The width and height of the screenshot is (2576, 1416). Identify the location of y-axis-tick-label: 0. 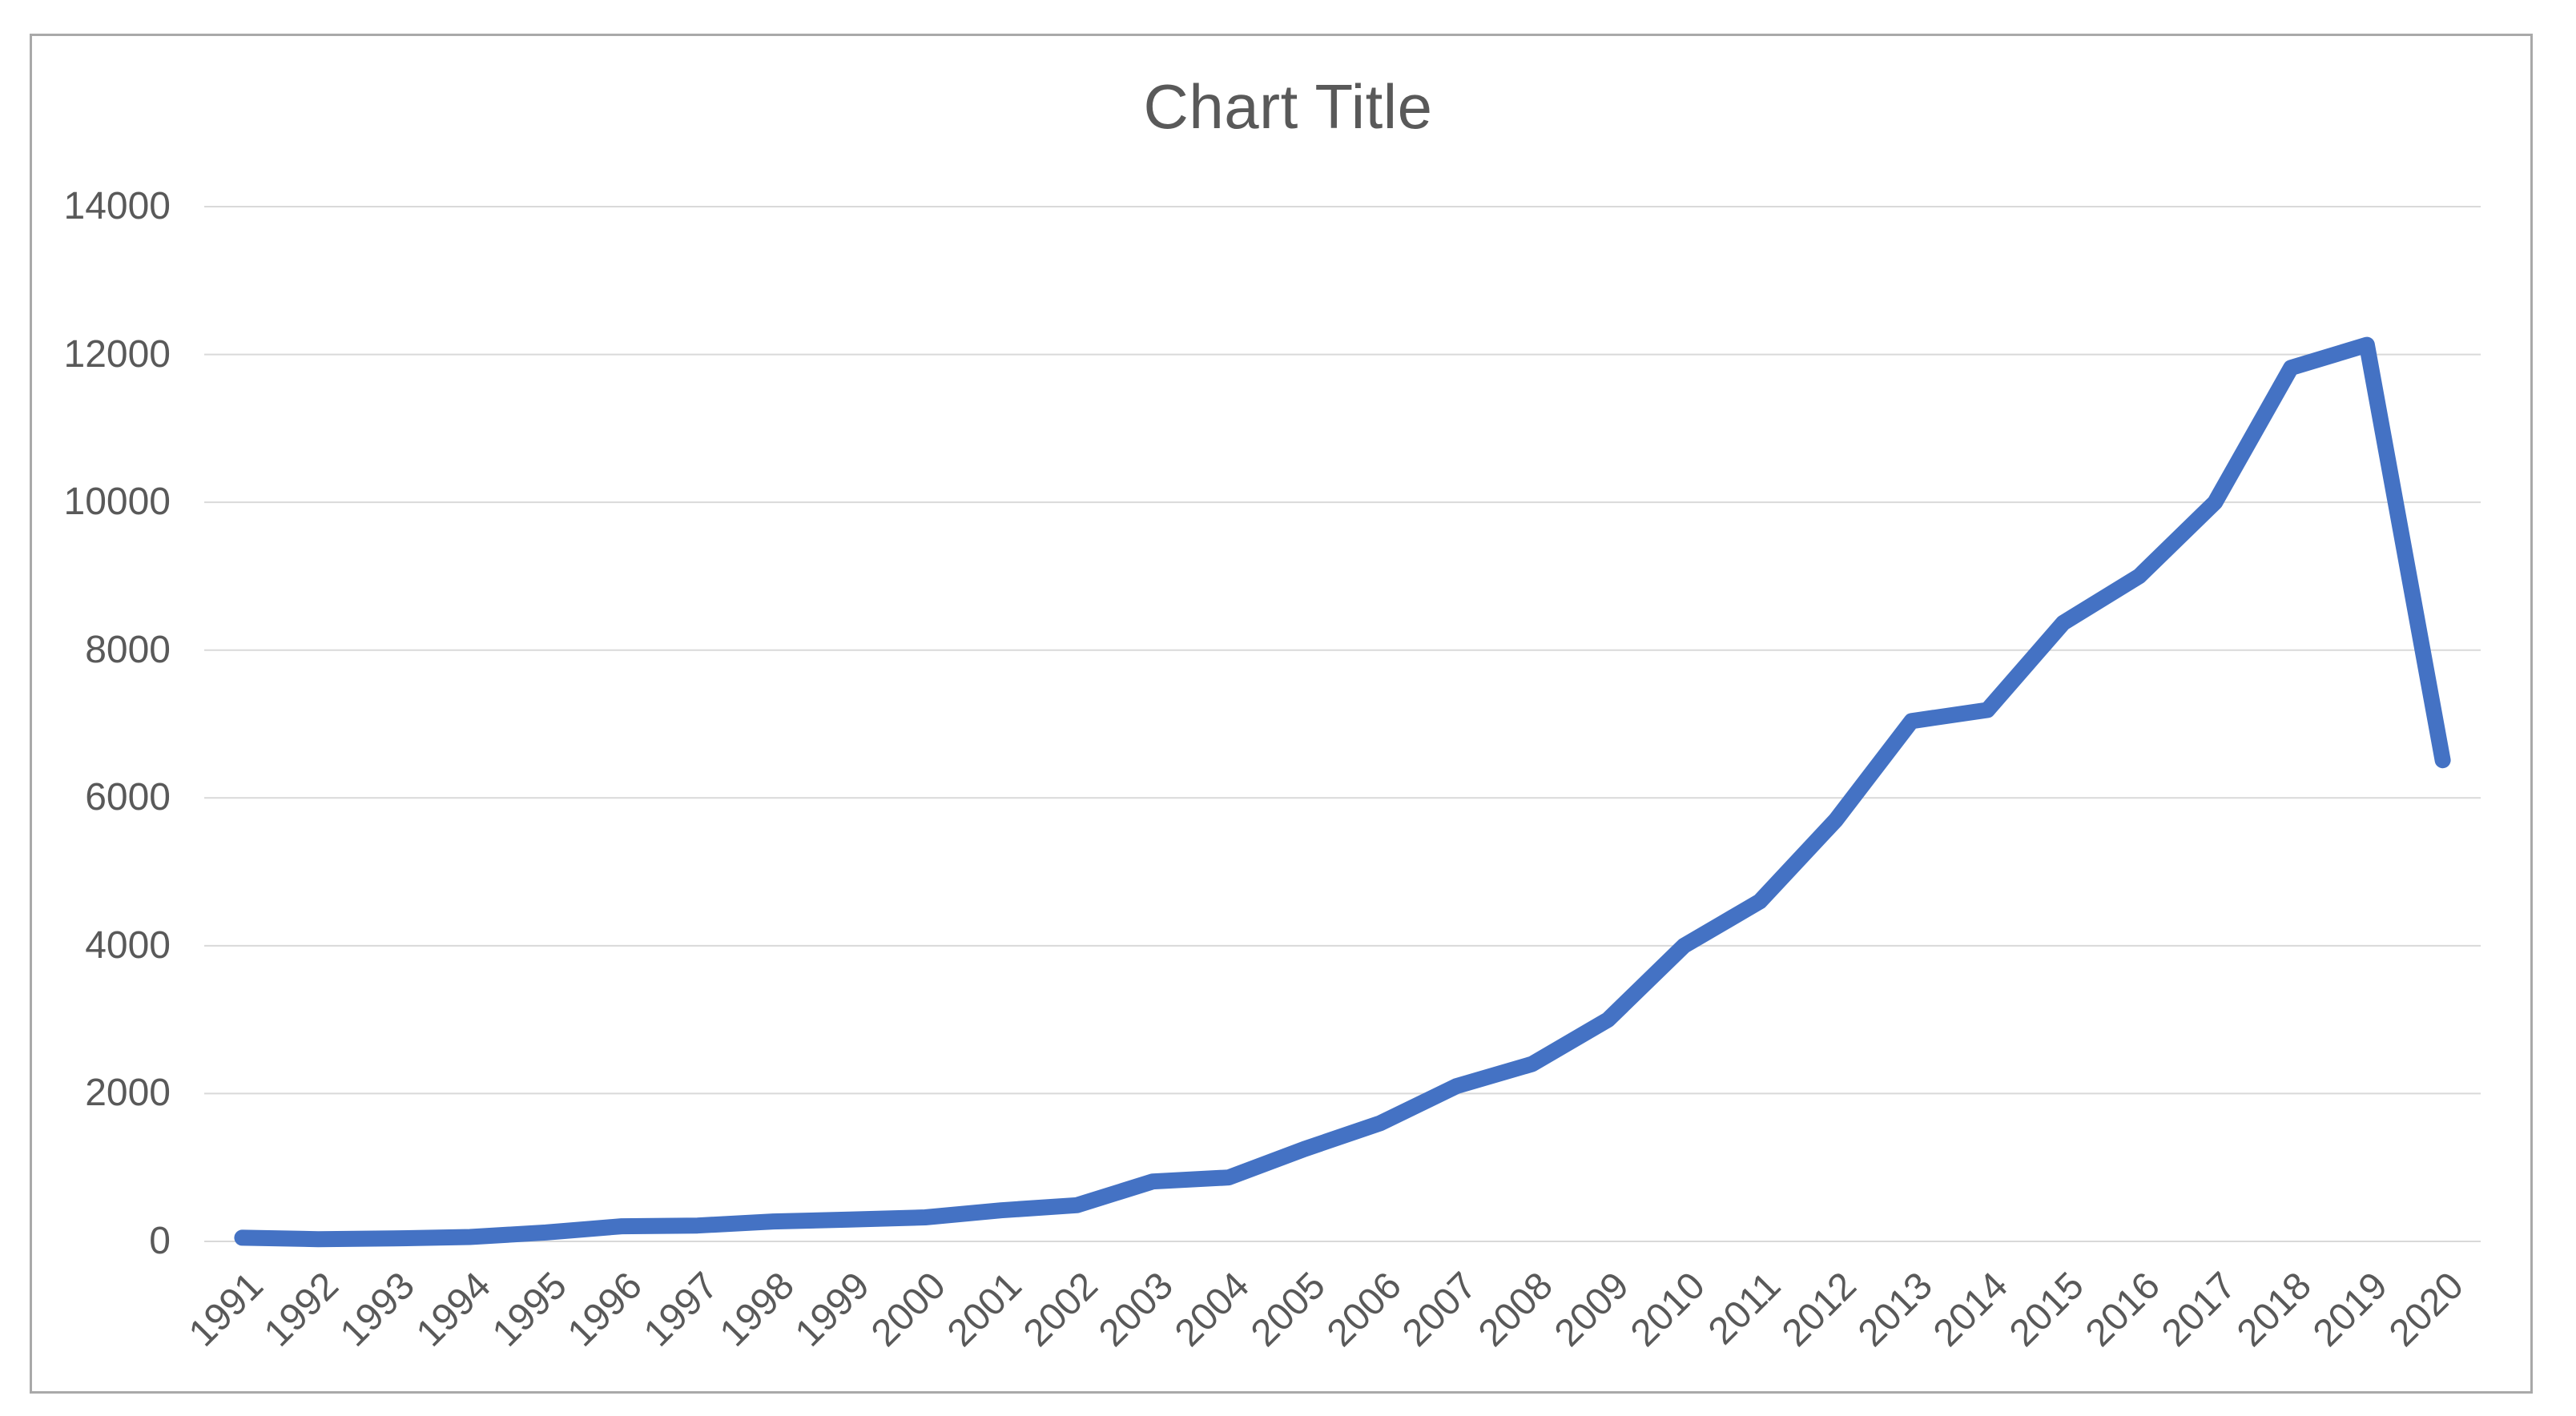
(160, 1241).